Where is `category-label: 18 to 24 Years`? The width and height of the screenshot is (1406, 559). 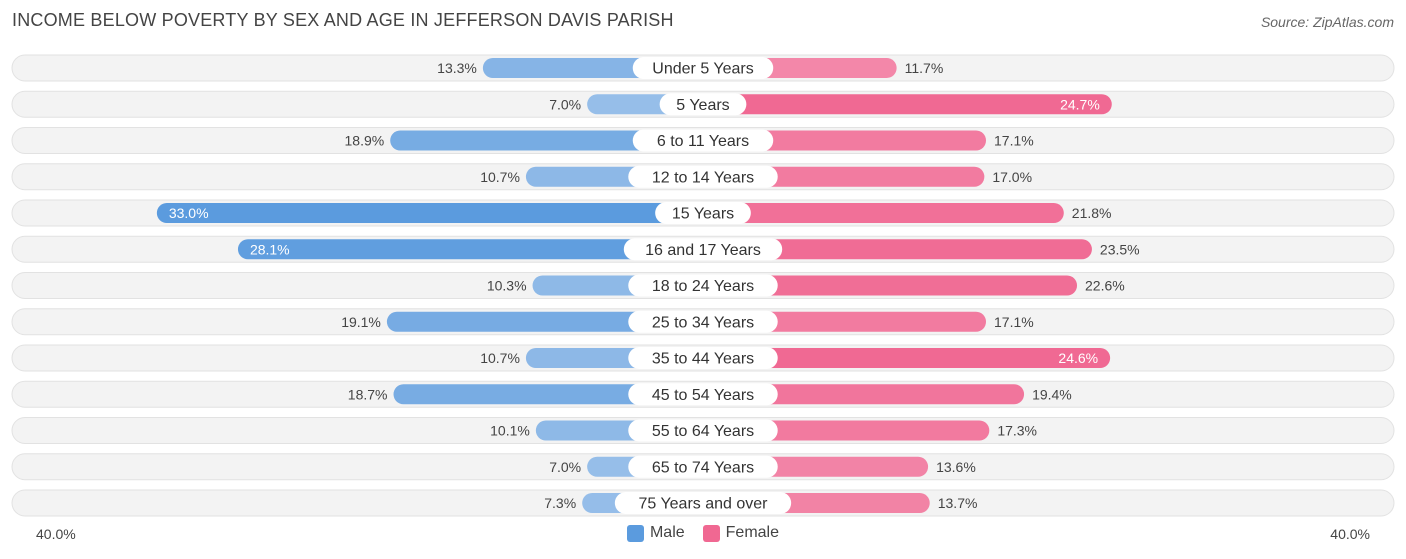 category-label: 18 to 24 Years is located at coordinates (703, 286).